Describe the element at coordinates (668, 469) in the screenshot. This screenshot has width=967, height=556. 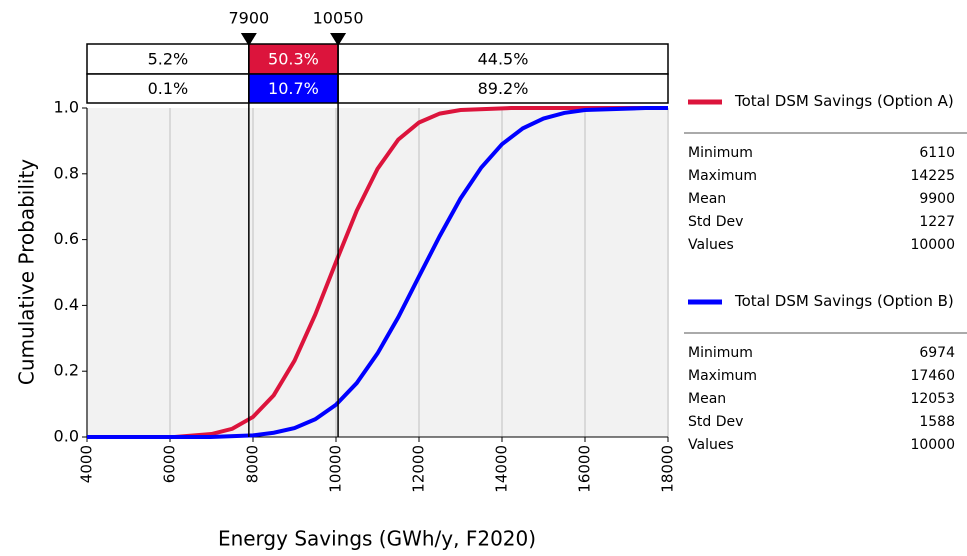
I see `x-tick-label: 18000` at that location.